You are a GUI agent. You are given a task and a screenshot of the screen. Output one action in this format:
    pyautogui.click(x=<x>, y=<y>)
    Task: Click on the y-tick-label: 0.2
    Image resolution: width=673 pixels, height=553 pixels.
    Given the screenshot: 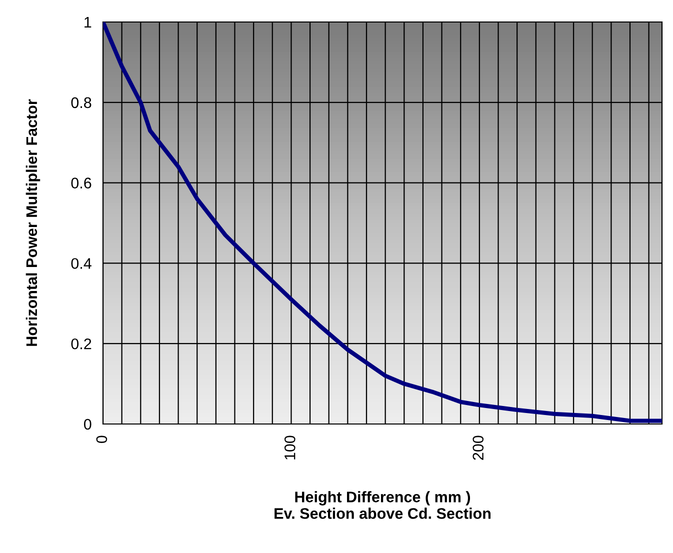 What is the action you would take?
    pyautogui.click(x=81, y=344)
    